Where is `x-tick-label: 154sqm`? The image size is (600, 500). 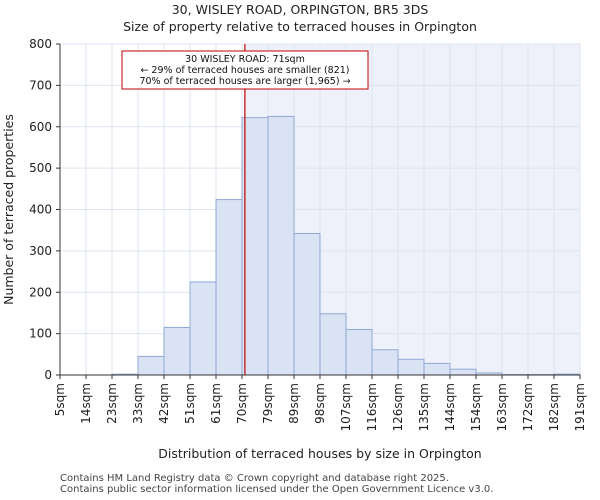 x-tick-label: 154sqm is located at coordinates (476, 407).